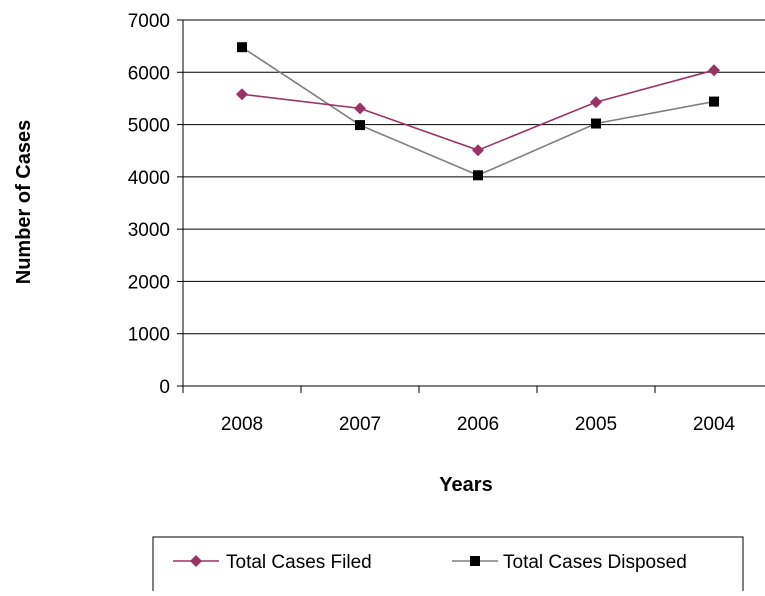 The width and height of the screenshot is (765, 596). Describe the element at coordinates (149, 126) in the screenshot. I see `y-tick-label: 5000` at that location.